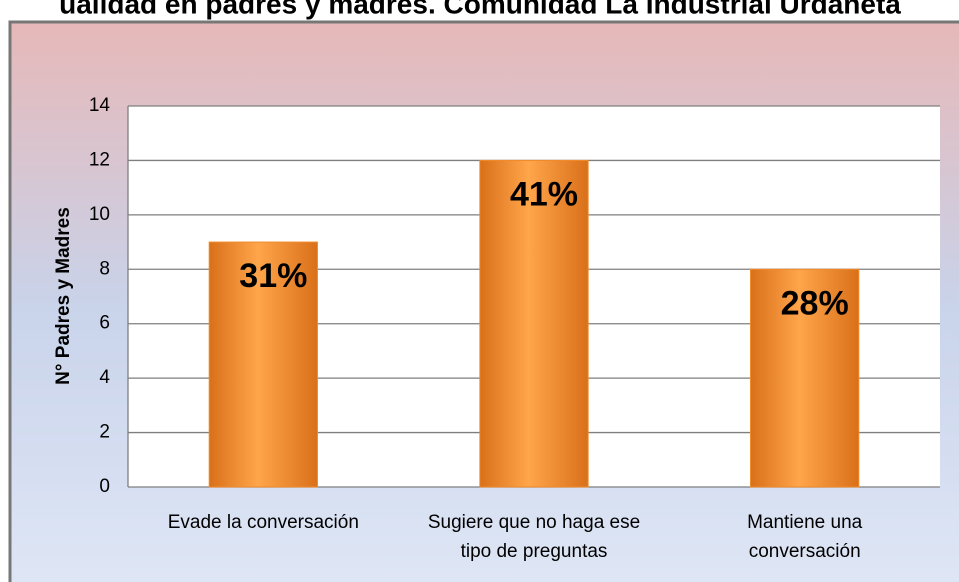  Describe the element at coordinates (104, 377) in the screenshot. I see `y-tick-label: 4` at that location.